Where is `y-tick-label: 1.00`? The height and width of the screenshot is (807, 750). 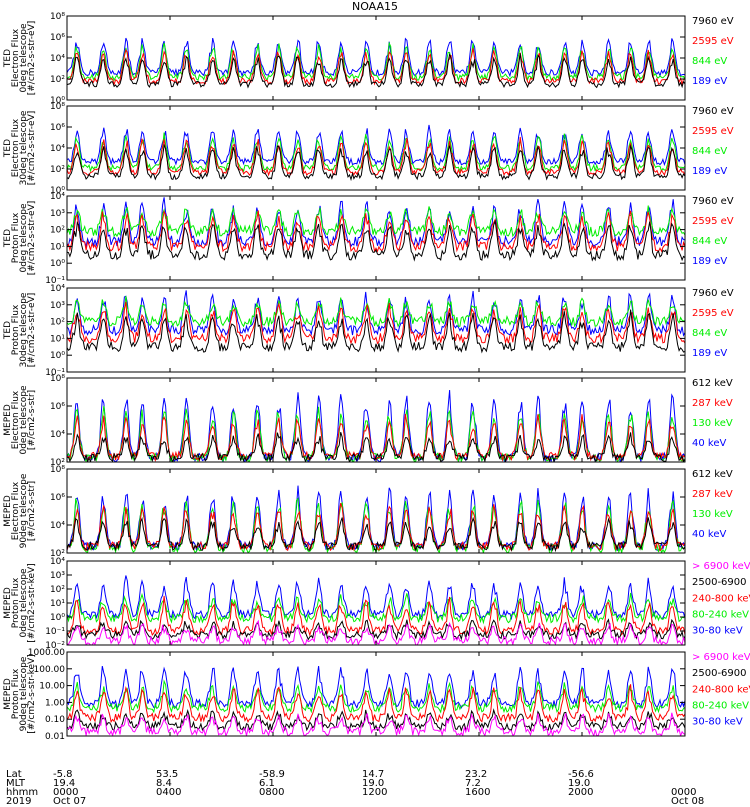
y-tick-label: 1.00 is located at coordinates (55, 703).